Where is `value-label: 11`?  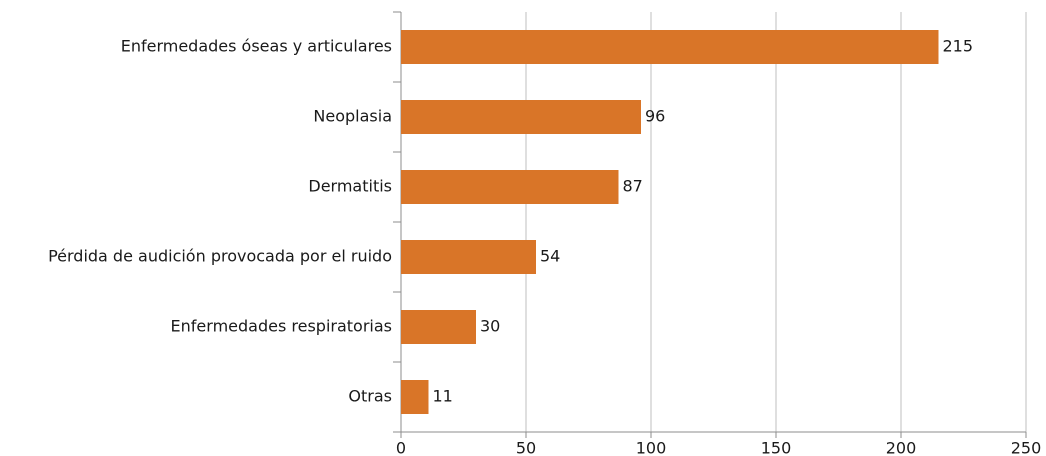
value-label: 11 is located at coordinates (443, 396).